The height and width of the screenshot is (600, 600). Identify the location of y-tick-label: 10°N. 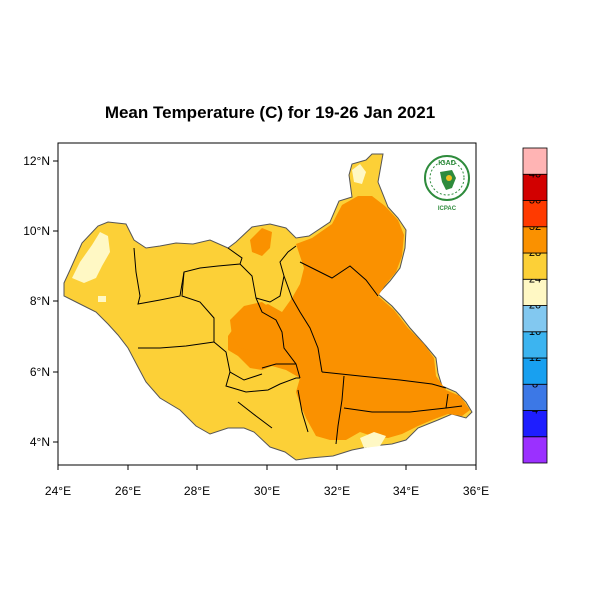
(36, 231).